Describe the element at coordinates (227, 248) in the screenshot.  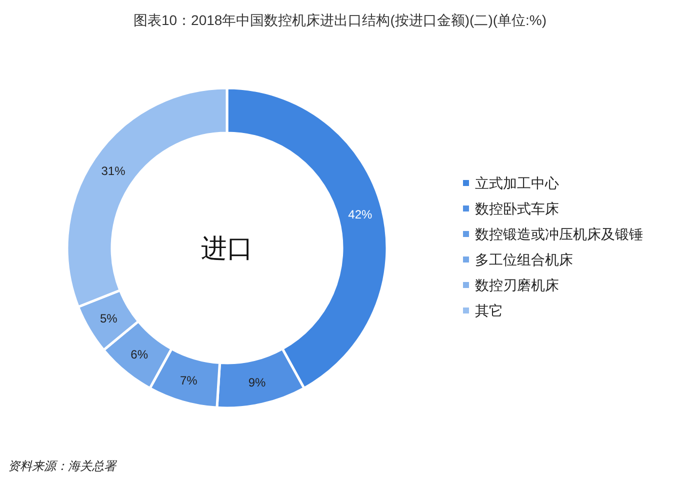
I see `center-label: 进口` at that location.